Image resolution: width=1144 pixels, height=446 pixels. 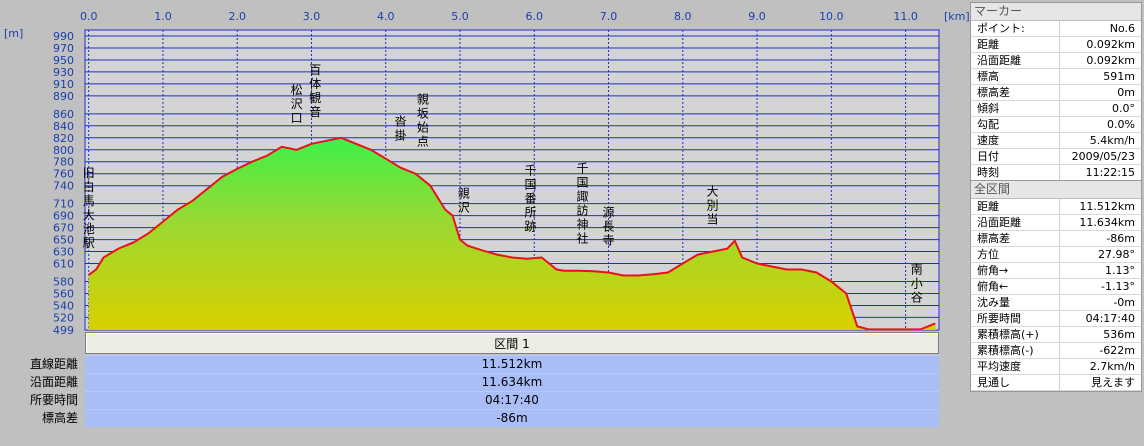 What do you see at coordinates (1056, 303) in the screenshot?
I see `panel-row: 沈み量 -0m` at bounding box center [1056, 303].